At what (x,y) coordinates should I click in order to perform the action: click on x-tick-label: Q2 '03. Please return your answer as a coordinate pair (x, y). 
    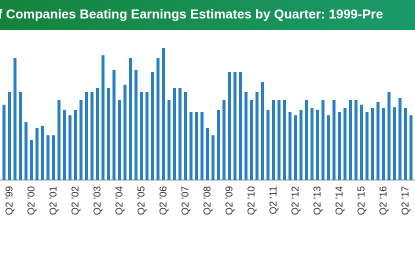
    Looking at the image, I should click on (98, 201).